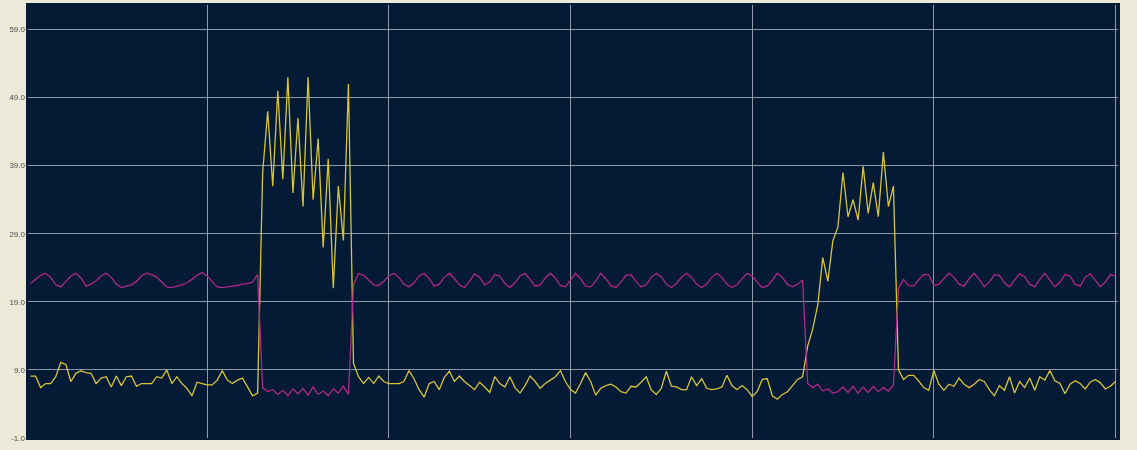 The image size is (1137, 450). Describe the element at coordinates (17, 302) in the screenshot. I see `y-tick-label: 19.0` at that location.